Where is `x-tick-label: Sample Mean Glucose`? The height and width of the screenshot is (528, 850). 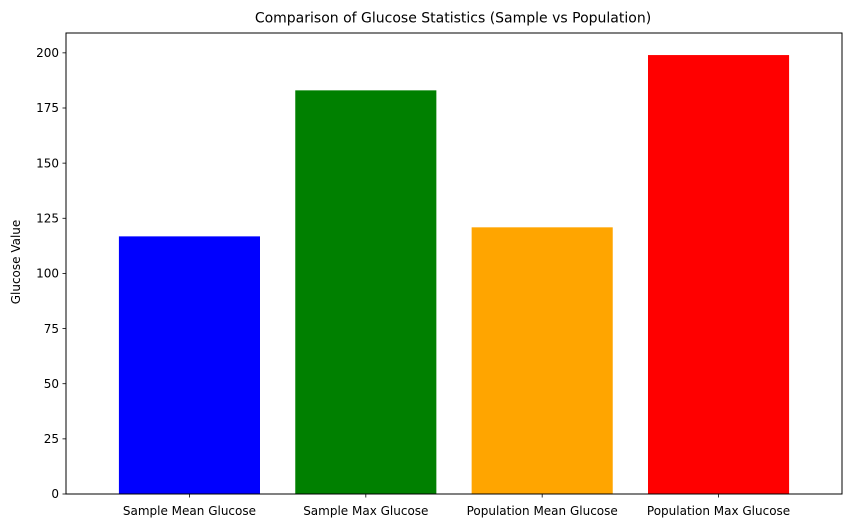 x-tick-label: Sample Mean Glucose is located at coordinates (189, 511).